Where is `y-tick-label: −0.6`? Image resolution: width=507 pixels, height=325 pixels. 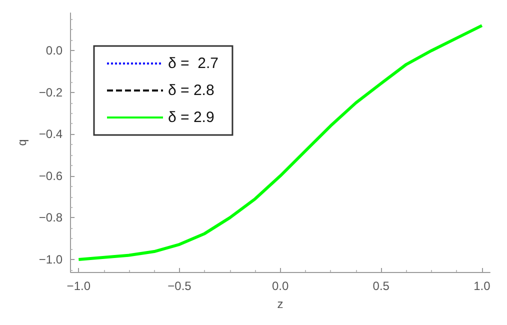 y-tick-label: −0.6 is located at coordinates (50, 175).